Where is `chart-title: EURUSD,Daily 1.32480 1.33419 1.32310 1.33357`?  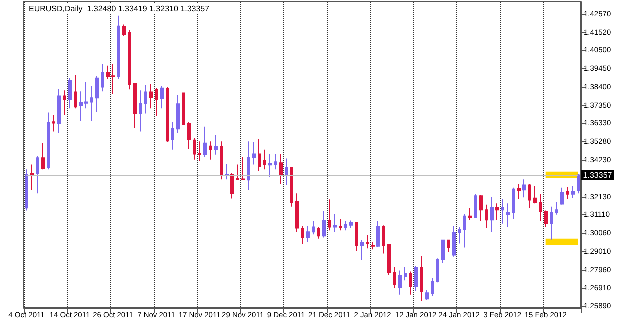 chart-title: EURUSD,Daily 1.32480 1.33419 1.32310 1.33357 is located at coordinates (119, 9).